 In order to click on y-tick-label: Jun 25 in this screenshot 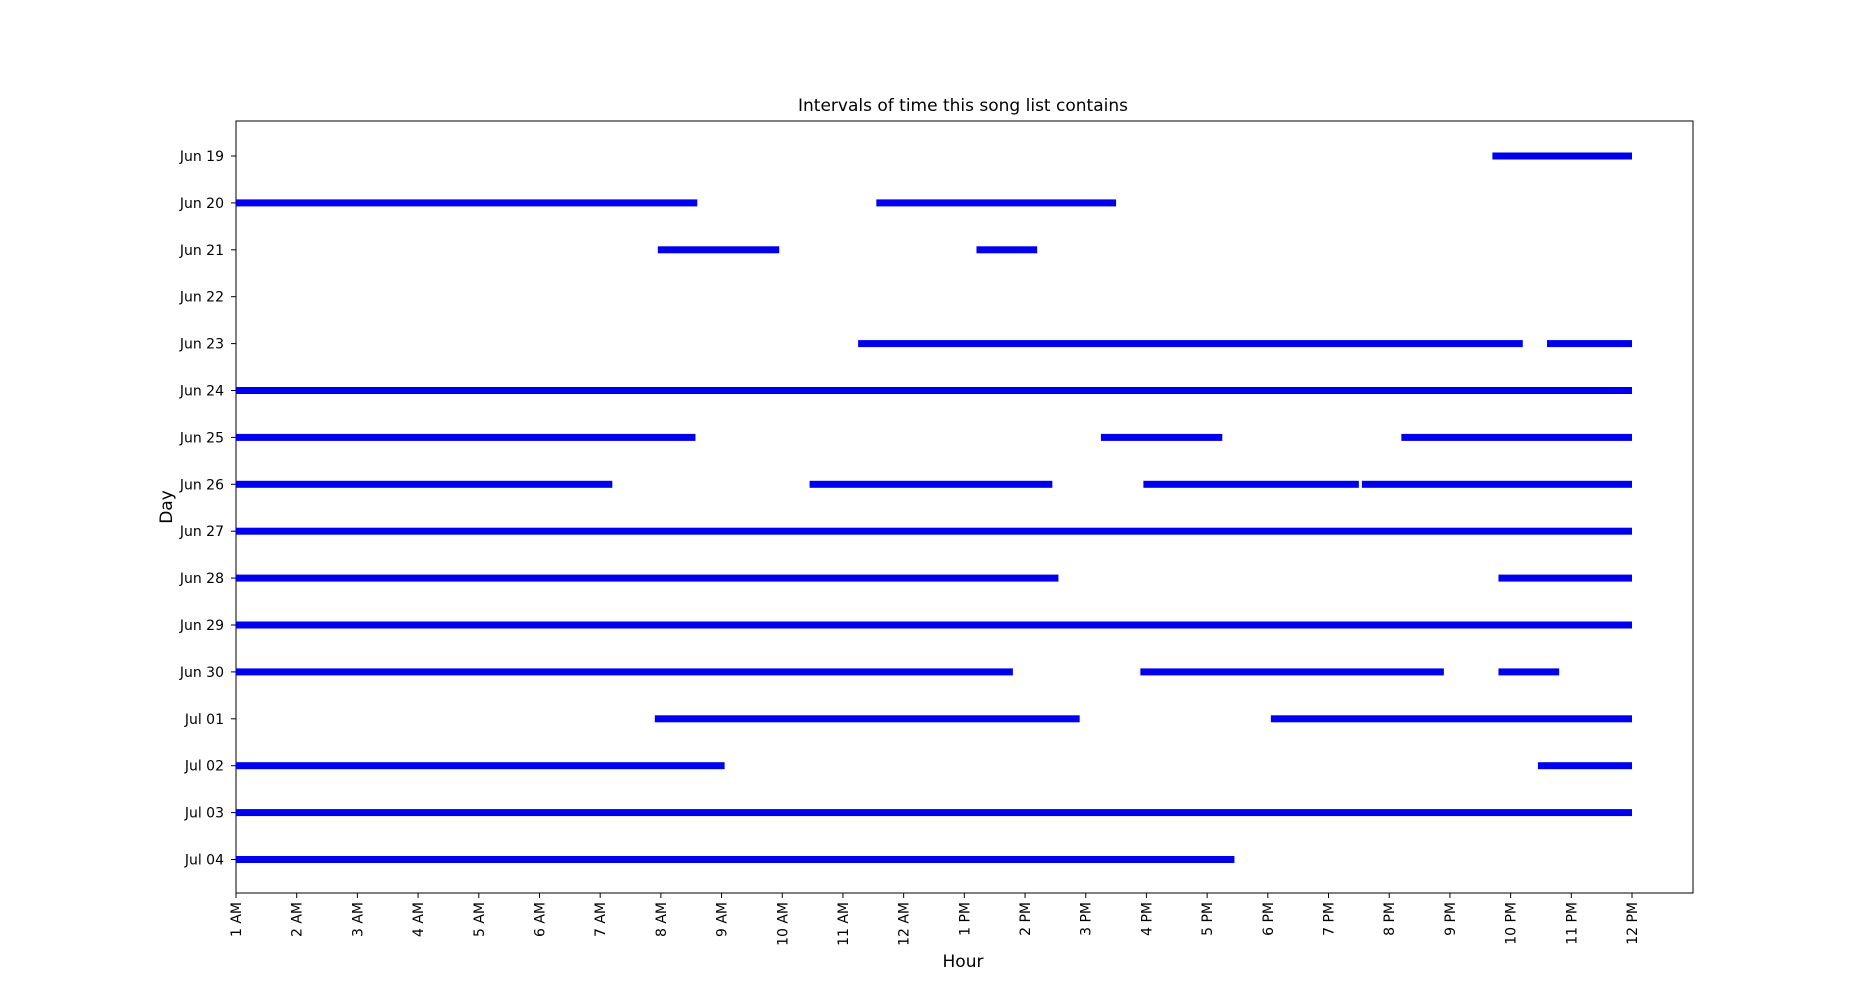, I will do `click(201, 438)`.